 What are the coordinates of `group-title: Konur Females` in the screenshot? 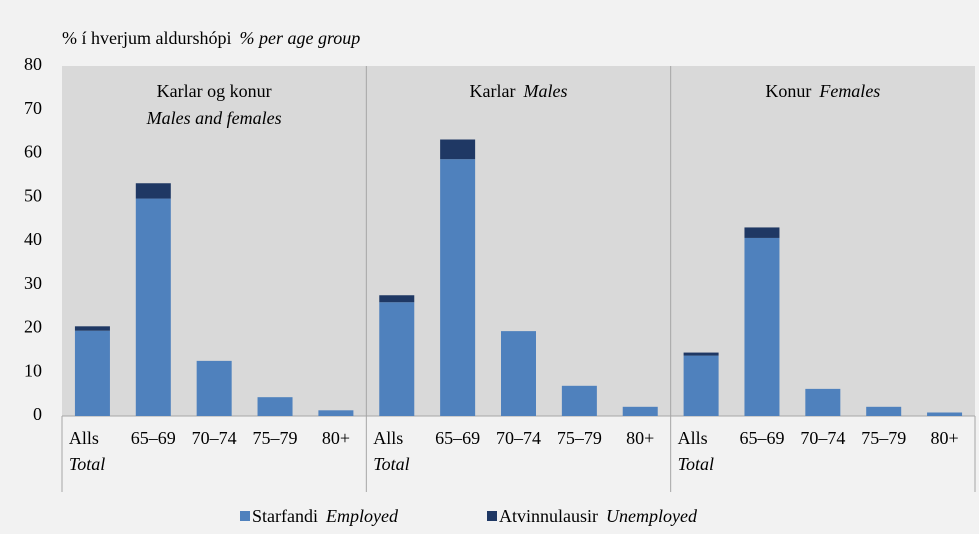 It's located at (822, 91).